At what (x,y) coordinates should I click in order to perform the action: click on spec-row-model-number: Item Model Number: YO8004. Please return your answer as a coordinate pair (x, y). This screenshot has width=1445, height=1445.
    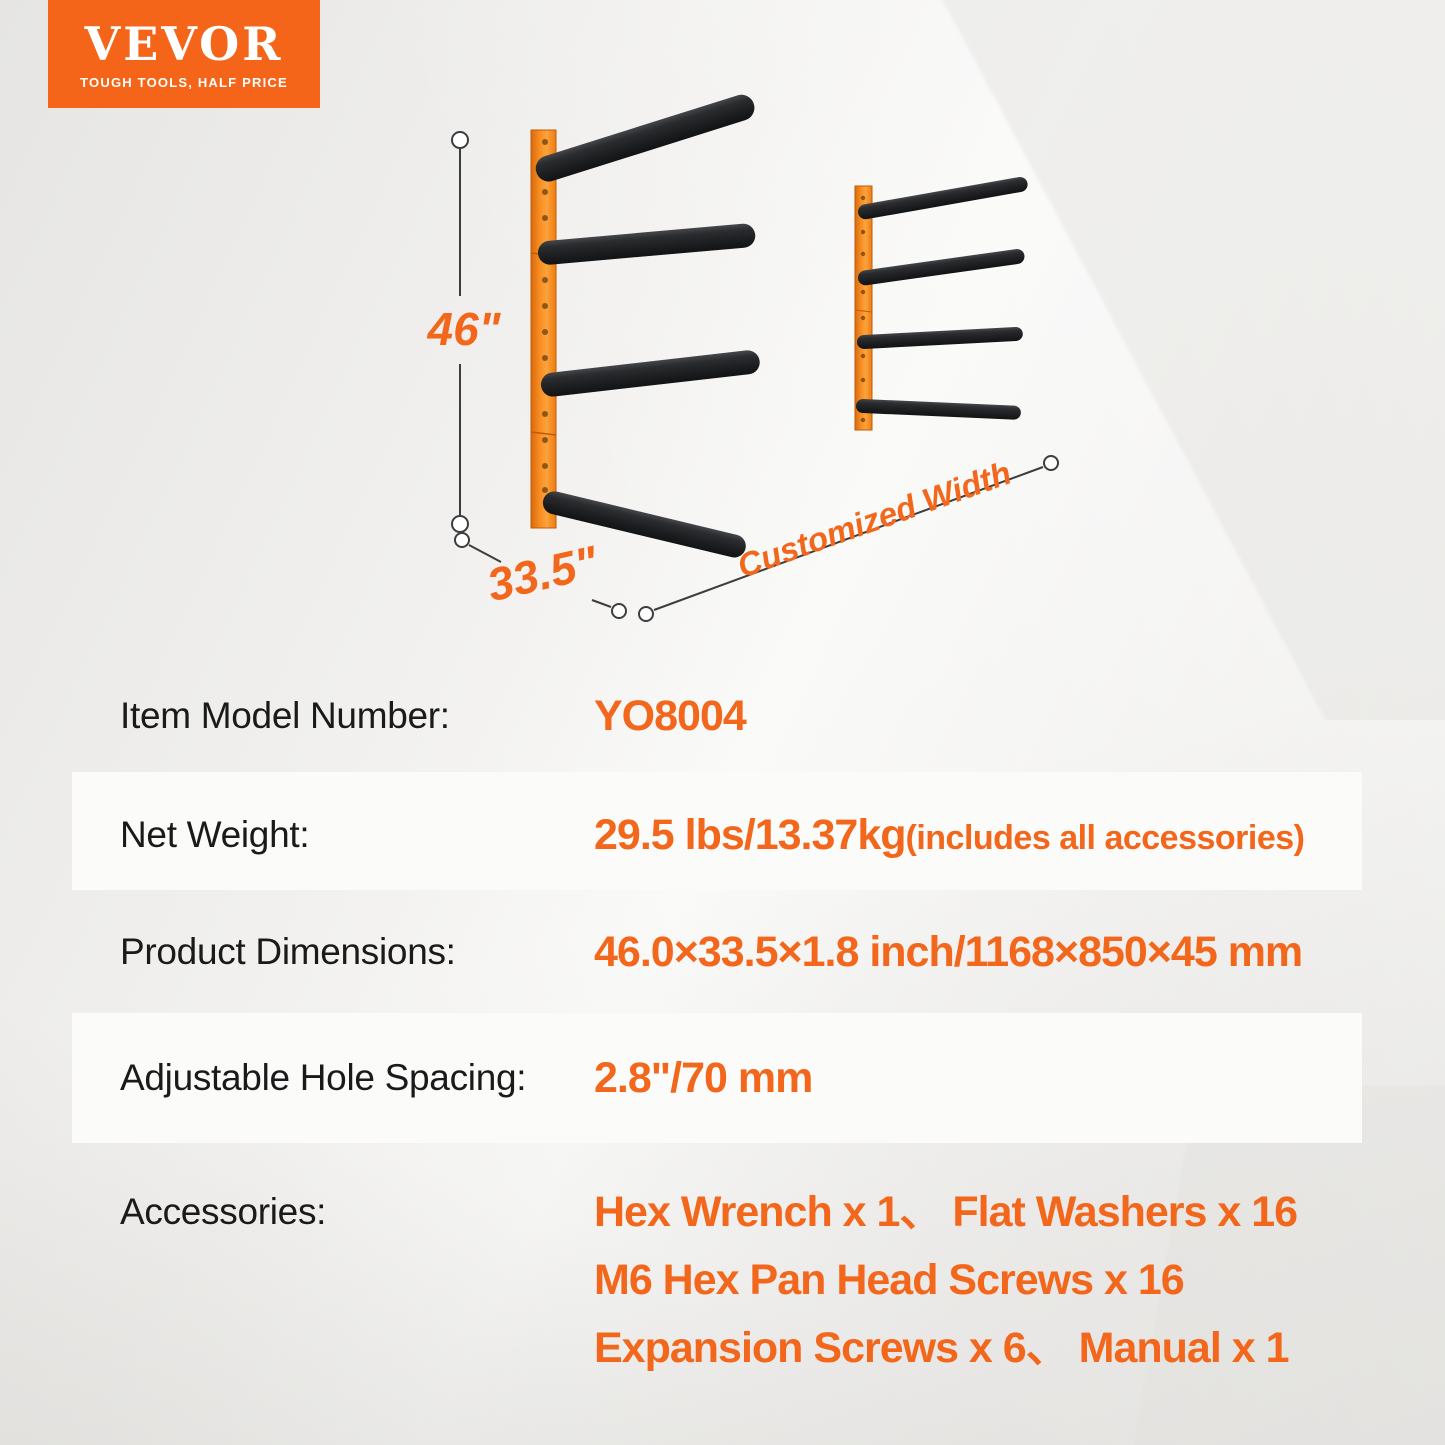
    Looking at the image, I should click on (433, 716).